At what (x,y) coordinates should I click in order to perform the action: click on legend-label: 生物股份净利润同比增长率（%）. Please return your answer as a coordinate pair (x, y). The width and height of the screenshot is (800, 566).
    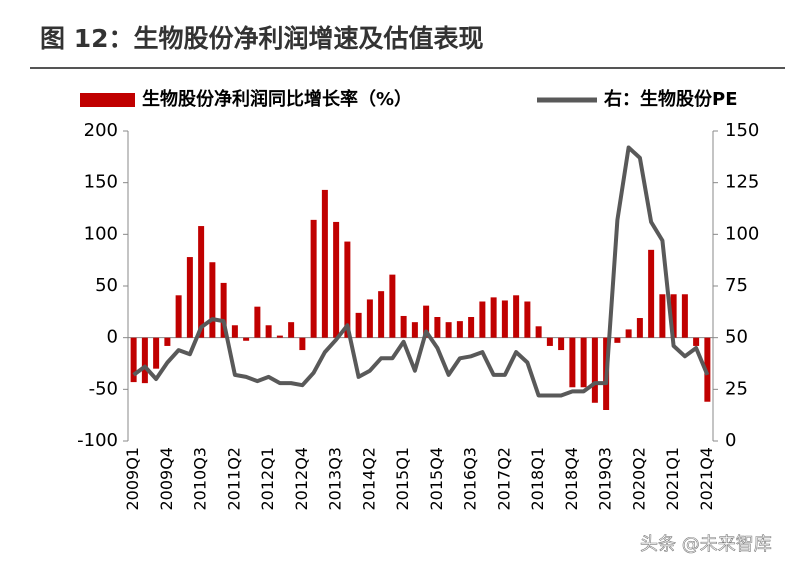
    Looking at the image, I should click on (277, 99).